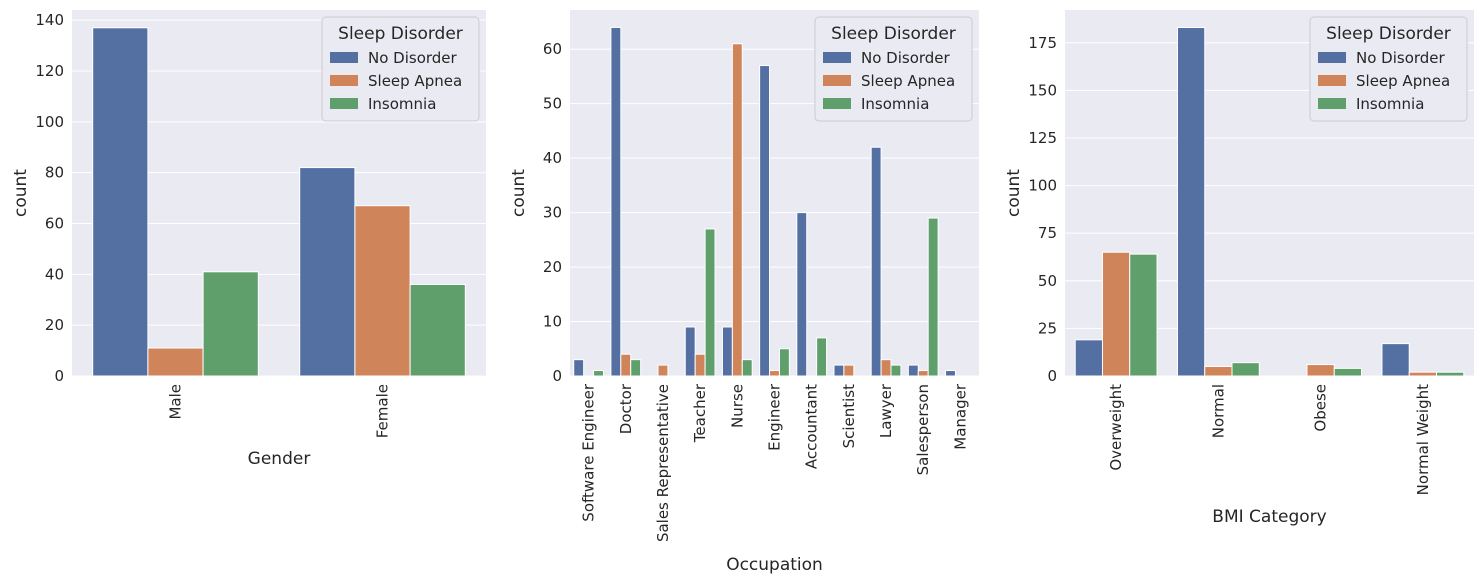  Describe the element at coordinates (1320, 370) in the screenshot. I see `bar-sleep-apnea-obese` at that location.